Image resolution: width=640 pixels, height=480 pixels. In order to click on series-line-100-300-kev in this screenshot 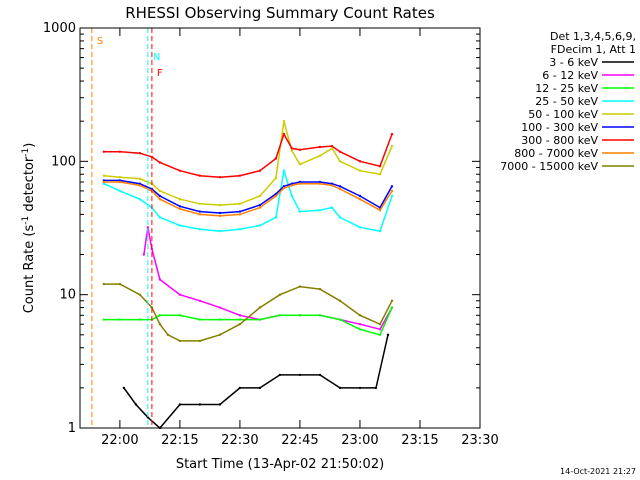, I will do `click(248, 196)`.